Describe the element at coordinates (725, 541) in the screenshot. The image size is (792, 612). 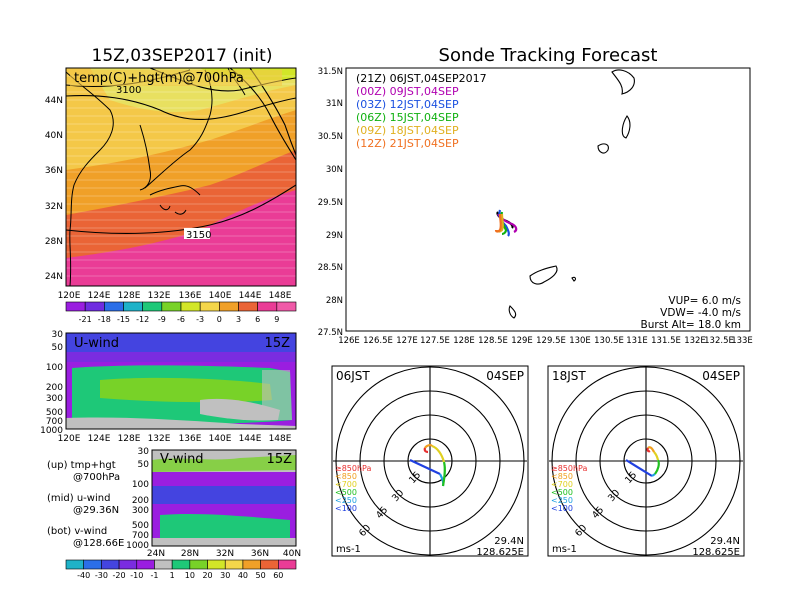
I see `polar-lat: 29.4N` at that location.